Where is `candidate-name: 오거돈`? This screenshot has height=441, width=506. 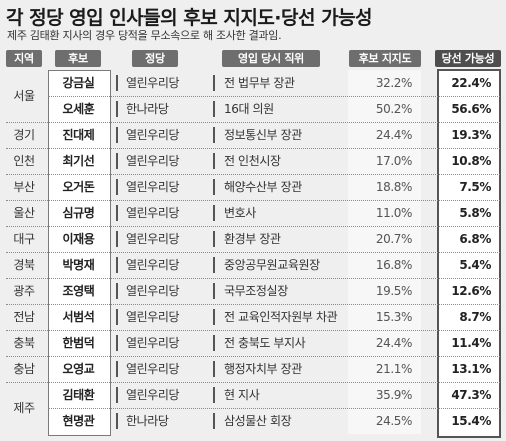
candidate-name: 오거돈 is located at coordinates (78, 187).